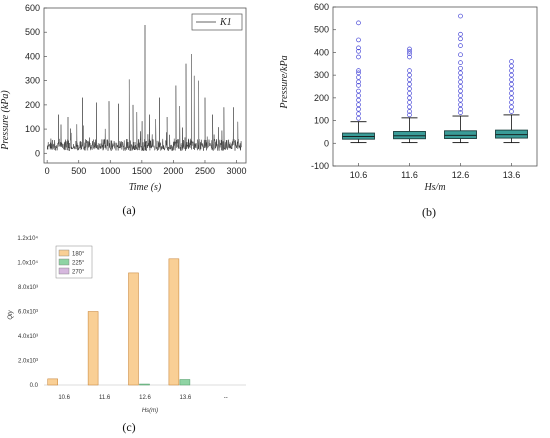 The width and height of the screenshot is (550, 438). What do you see at coordinates (214, 22) in the screenshot?
I see `chart-a-legend: K1` at bounding box center [214, 22].